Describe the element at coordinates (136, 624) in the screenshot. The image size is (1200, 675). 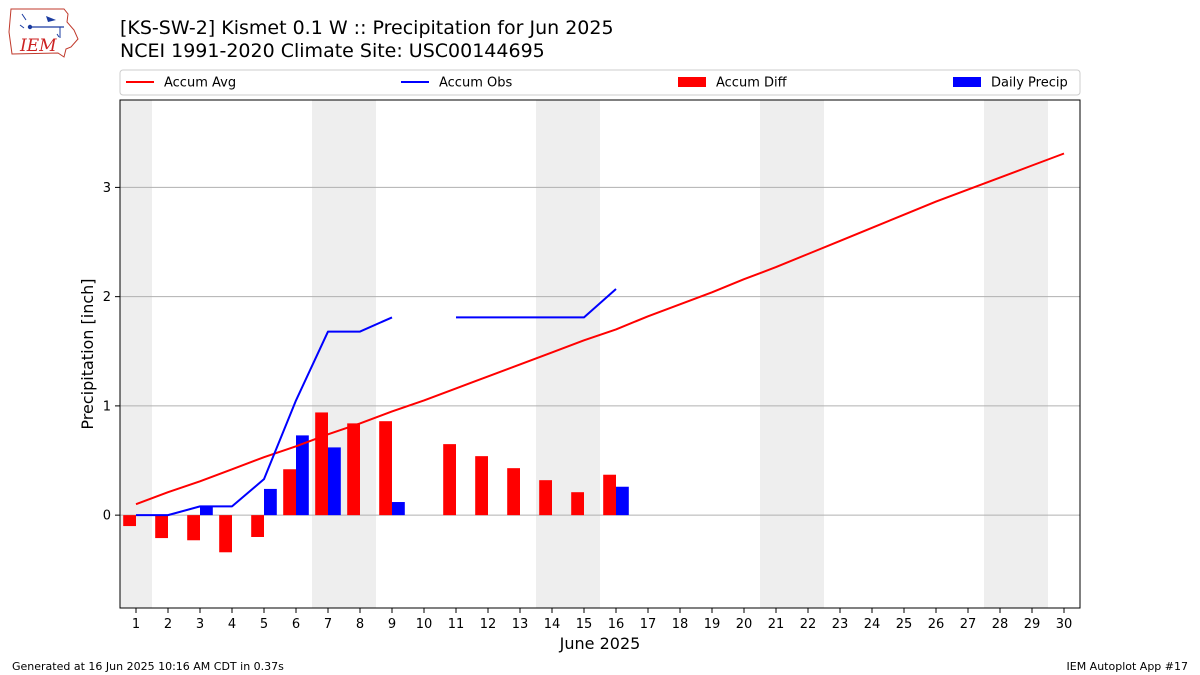
I see `x-tick-label: 1` at that location.